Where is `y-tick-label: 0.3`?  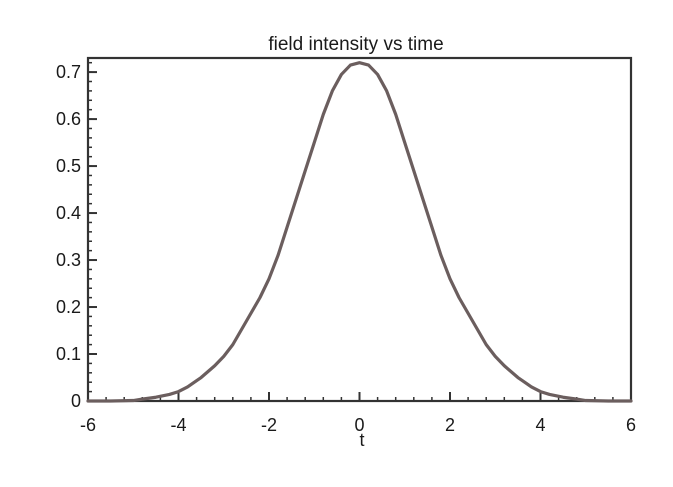 y-tick-label: 0.3 is located at coordinates (68, 260).